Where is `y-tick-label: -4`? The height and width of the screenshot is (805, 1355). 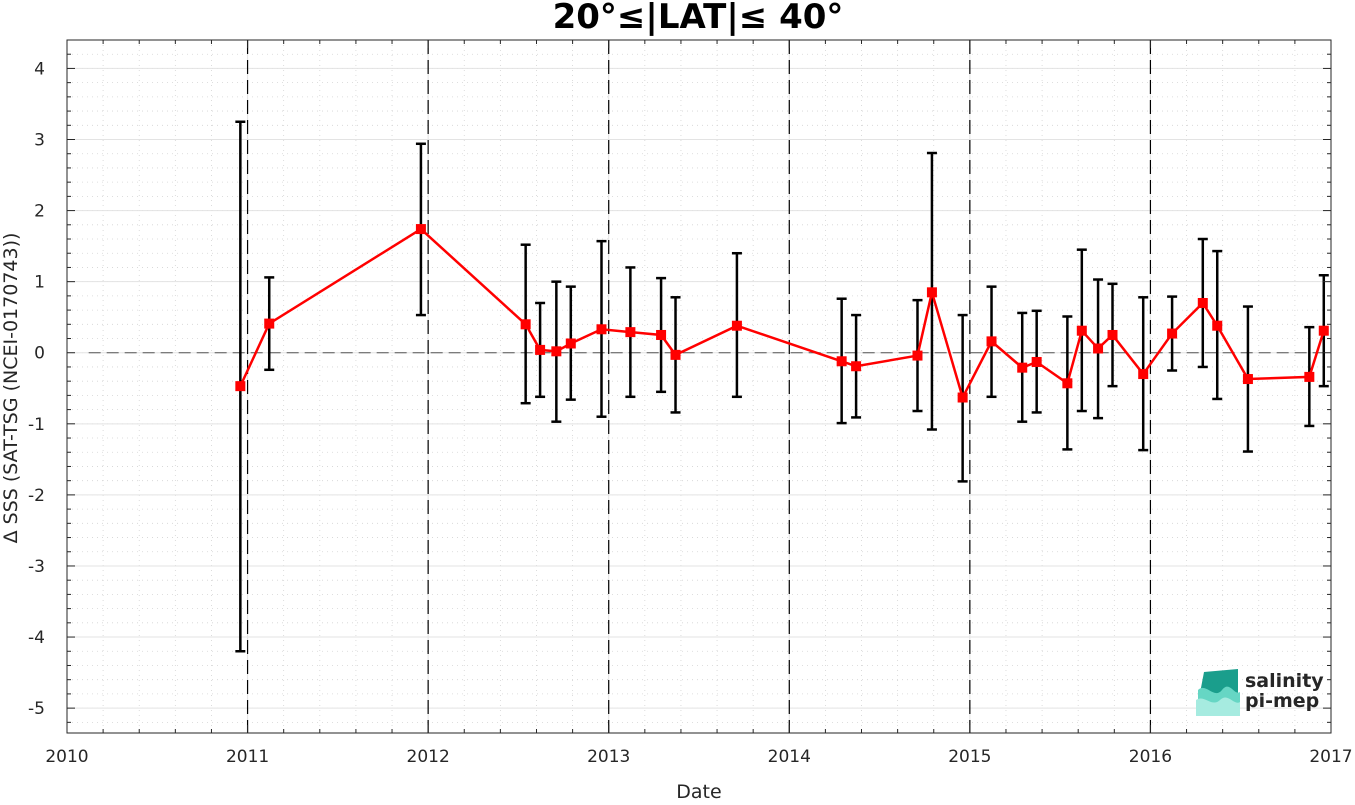
y-tick-label: -4 is located at coordinates (36, 638).